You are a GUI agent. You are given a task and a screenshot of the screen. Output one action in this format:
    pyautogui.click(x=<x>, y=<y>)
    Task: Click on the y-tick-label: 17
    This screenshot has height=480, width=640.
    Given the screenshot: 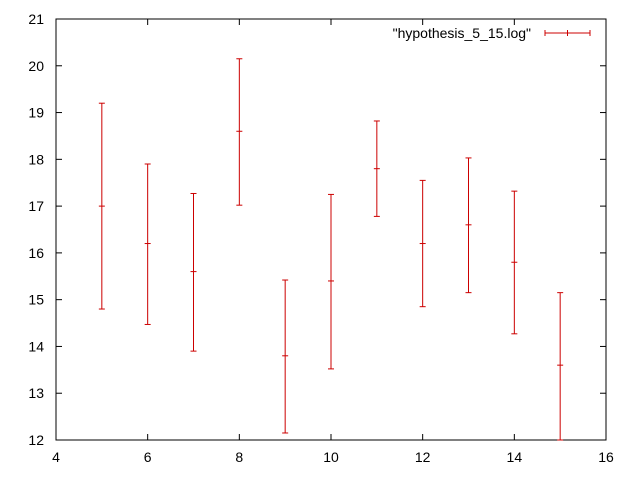 What is the action you would take?
    pyautogui.click(x=36, y=206)
    